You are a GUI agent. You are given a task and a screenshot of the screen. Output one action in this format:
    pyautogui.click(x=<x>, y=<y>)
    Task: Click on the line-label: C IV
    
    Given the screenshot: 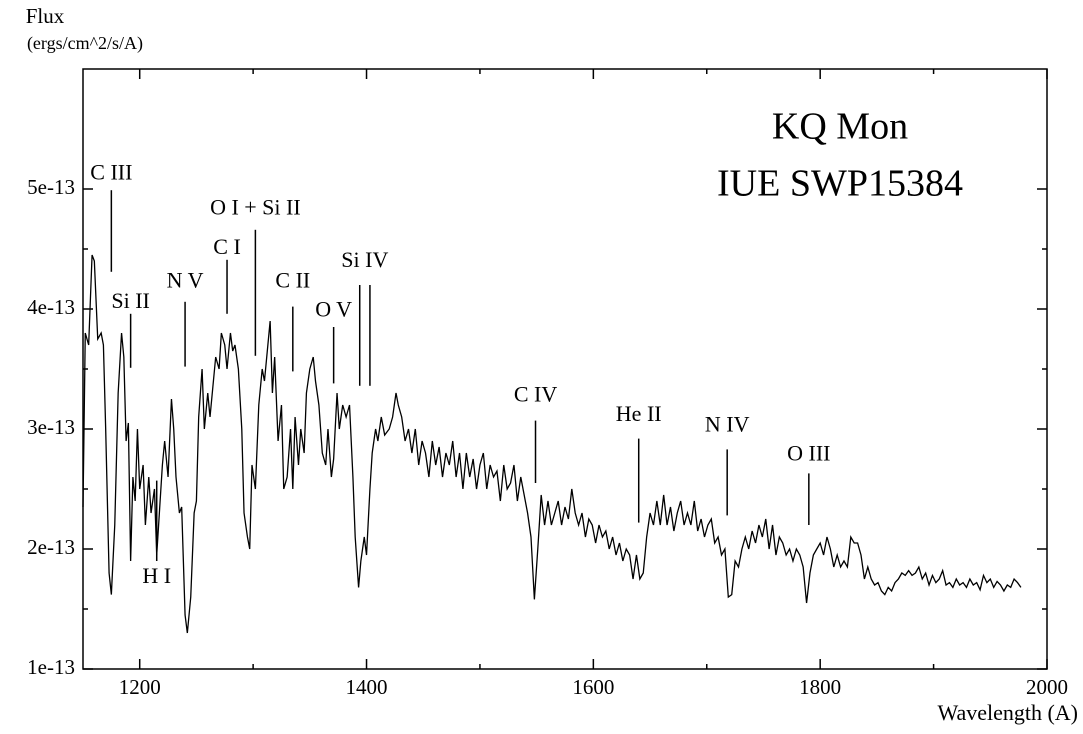 What is the action you would take?
    pyautogui.click(x=536, y=394)
    